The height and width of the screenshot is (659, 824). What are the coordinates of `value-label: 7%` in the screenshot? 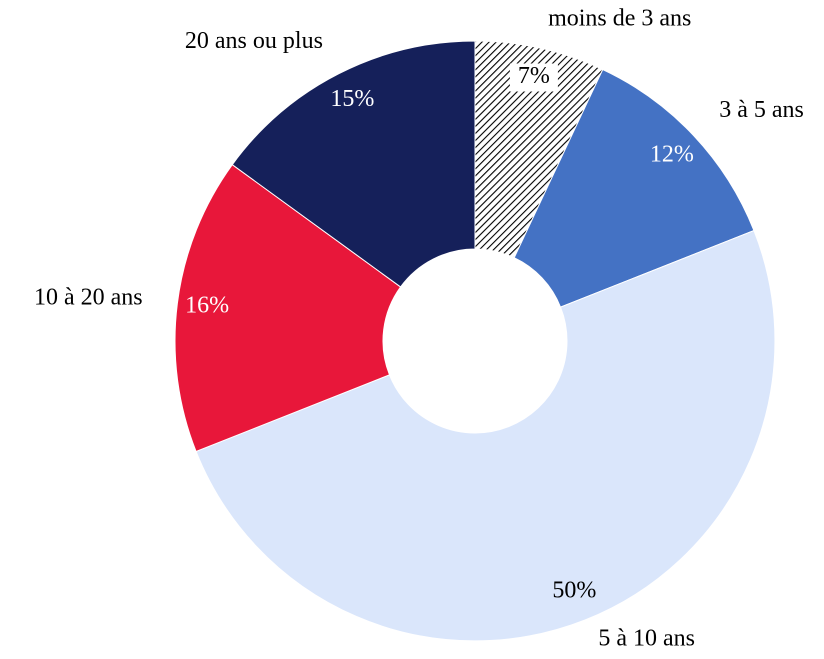 It's located at (534, 76).